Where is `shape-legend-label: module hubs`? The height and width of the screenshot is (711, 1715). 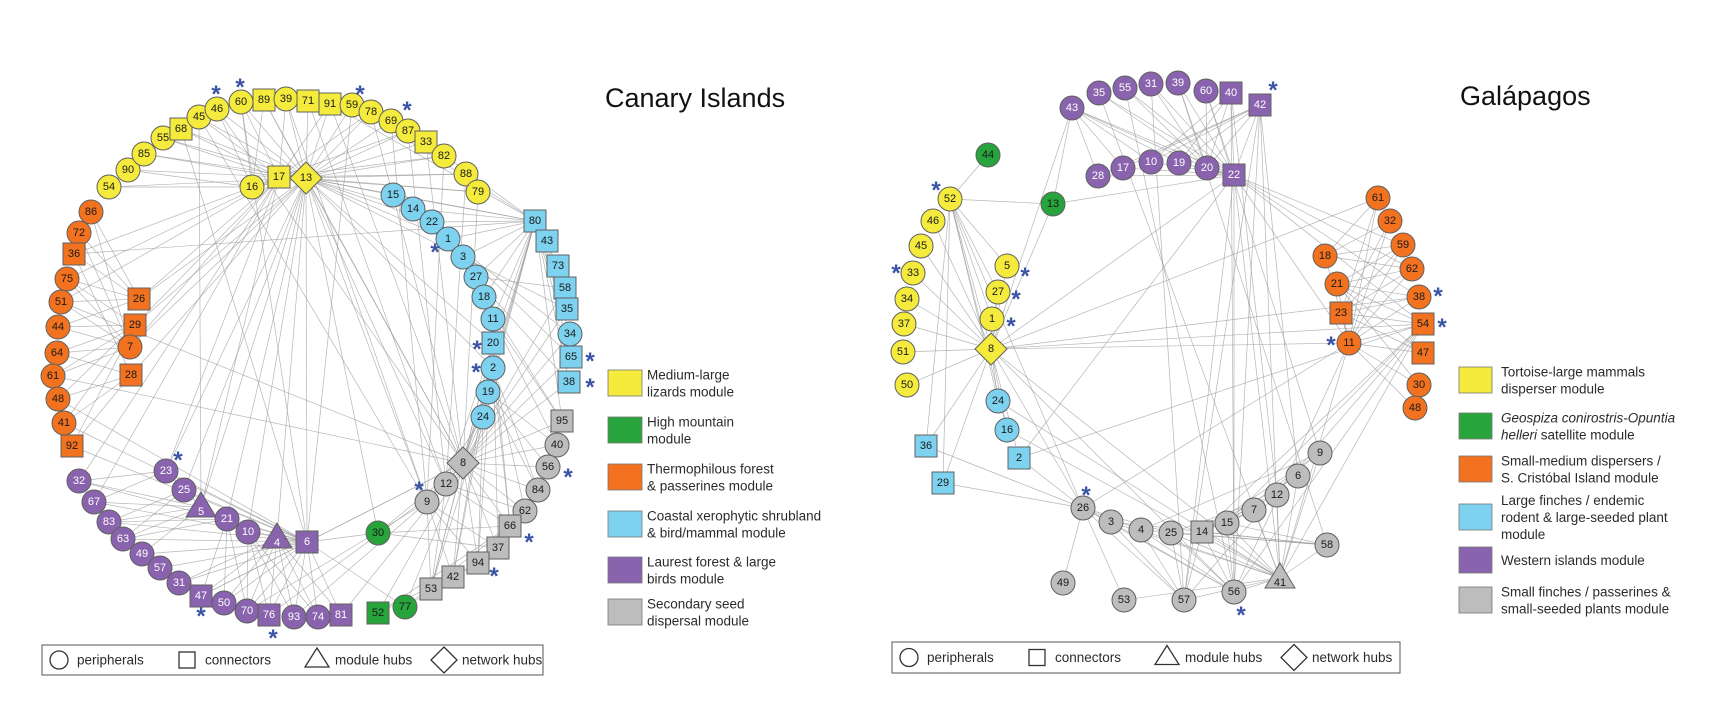
shape-legend-label: module hubs is located at coordinates (1224, 657).